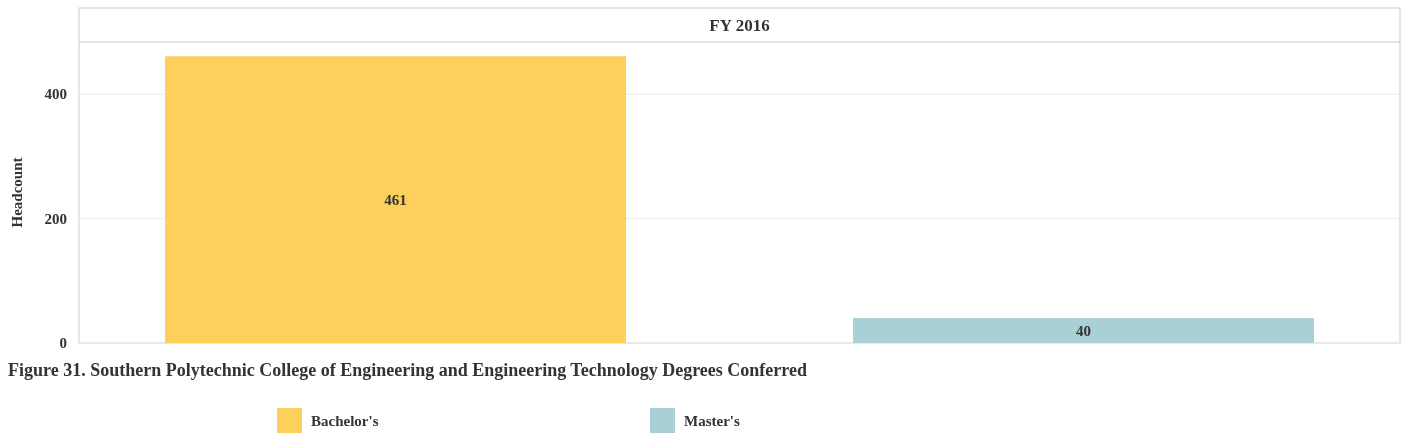  Describe the element at coordinates (395, 199) in the screenshot. I see `data-label: 461` at that location.